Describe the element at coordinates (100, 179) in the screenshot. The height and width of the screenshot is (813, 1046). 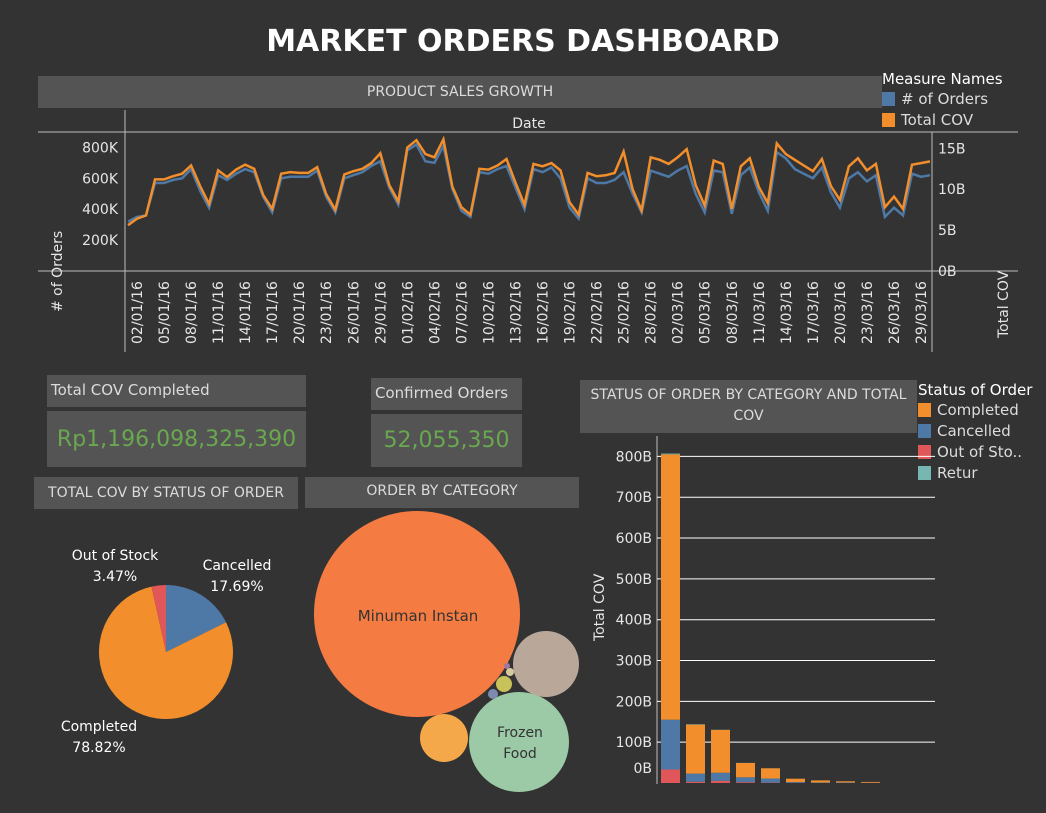
I see `y-left-tick: 600K` at that location.